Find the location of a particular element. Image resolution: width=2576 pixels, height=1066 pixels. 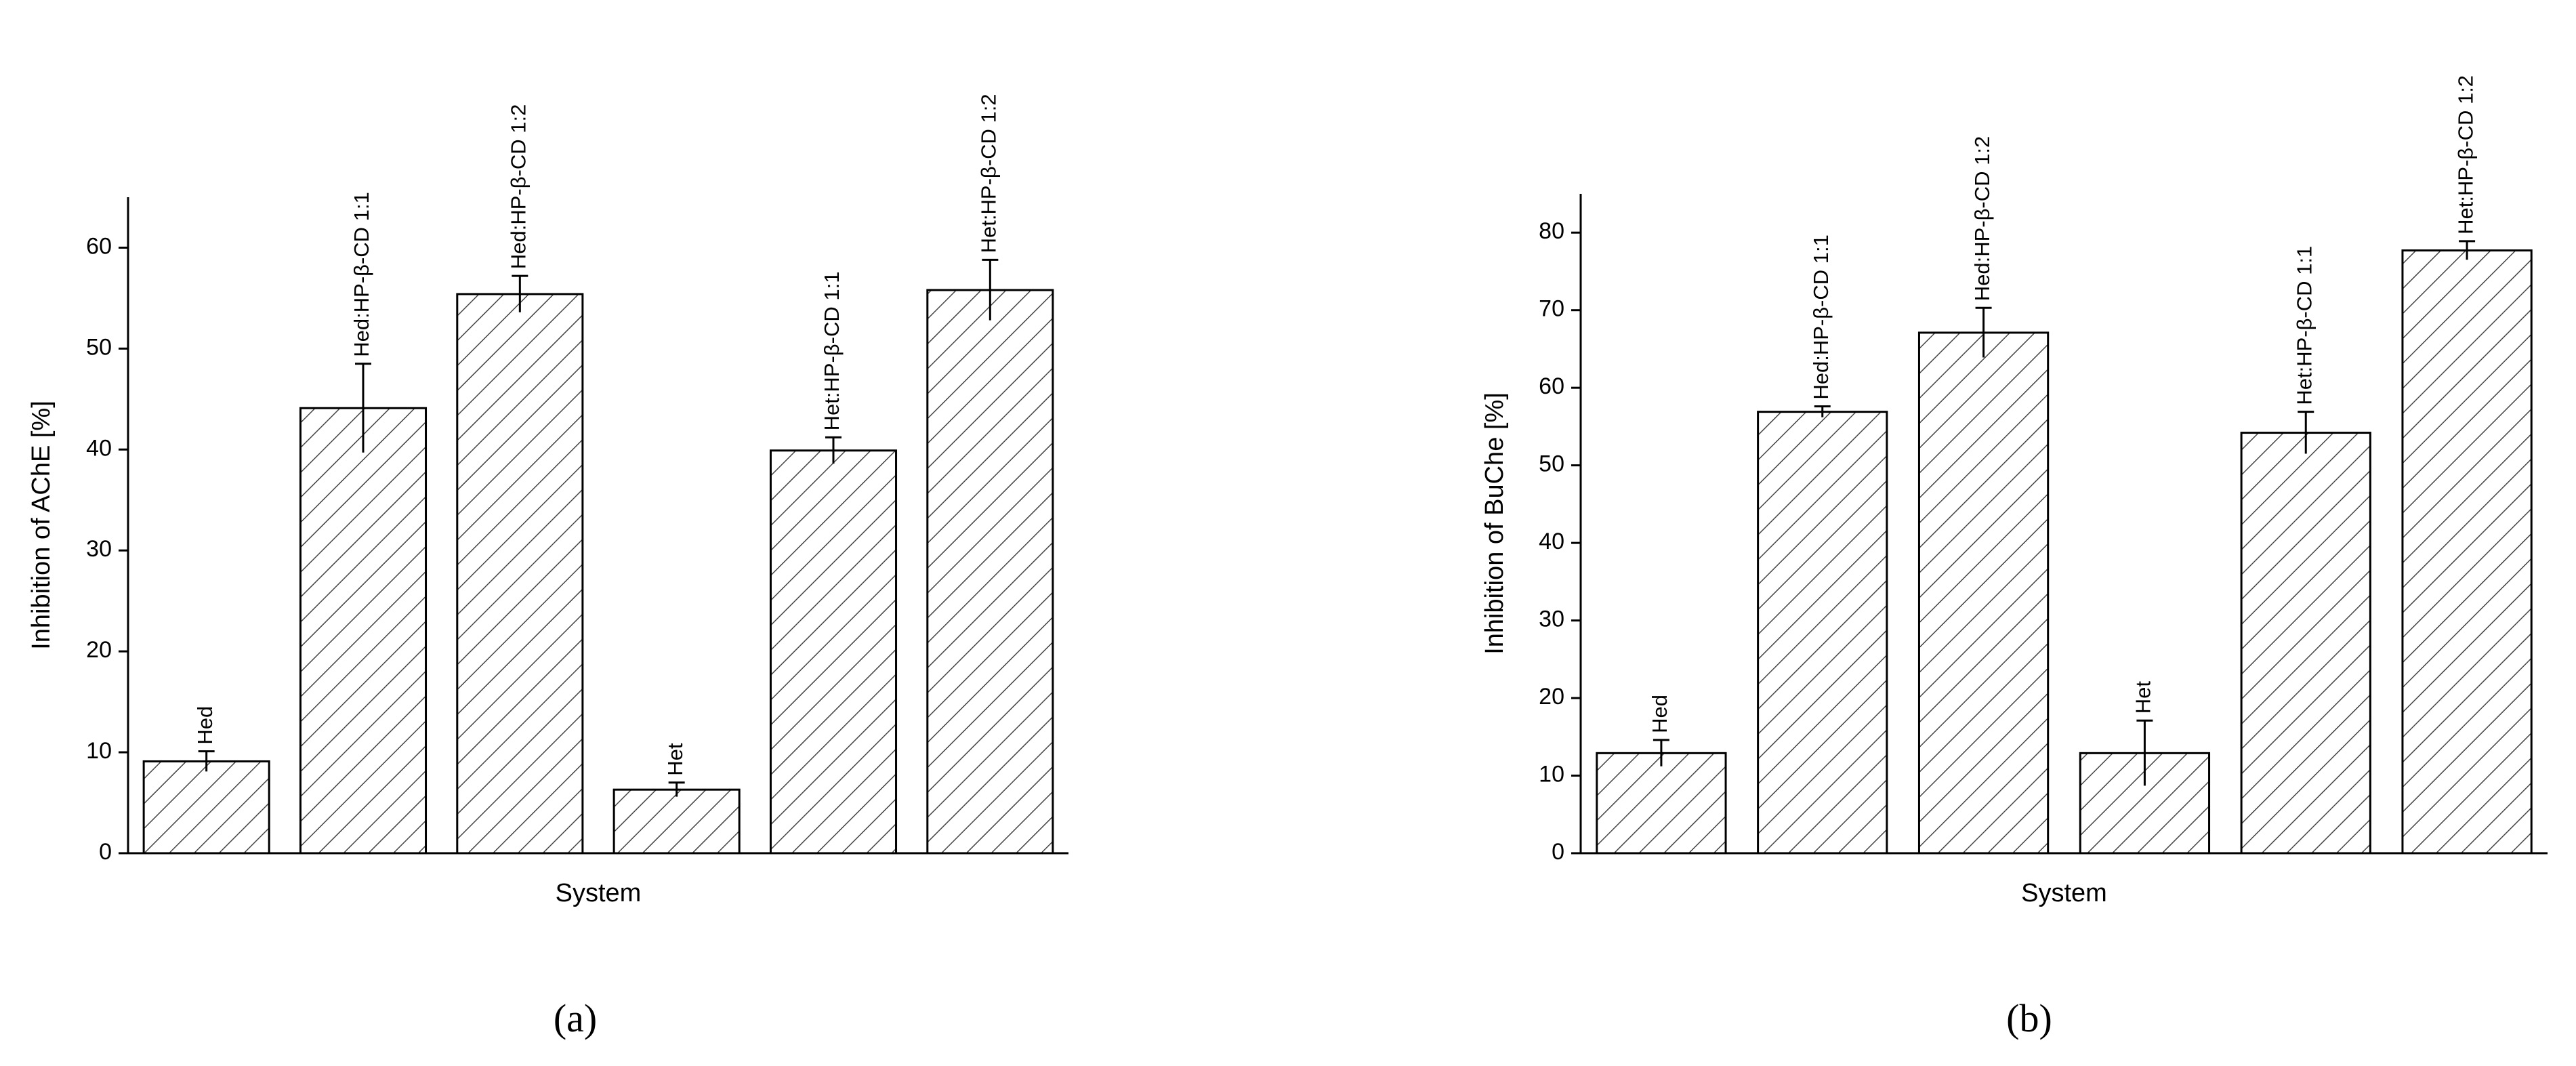

panel-label: (a) is located at coordinates (575, 1018).